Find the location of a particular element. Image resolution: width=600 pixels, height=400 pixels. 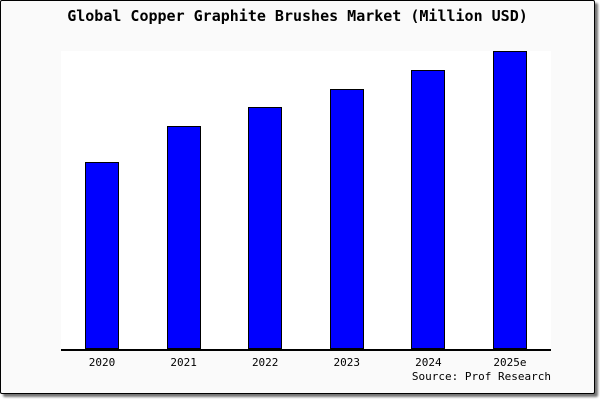

x-tick-label-2020: 2020 is located at coordinates (102, 362).